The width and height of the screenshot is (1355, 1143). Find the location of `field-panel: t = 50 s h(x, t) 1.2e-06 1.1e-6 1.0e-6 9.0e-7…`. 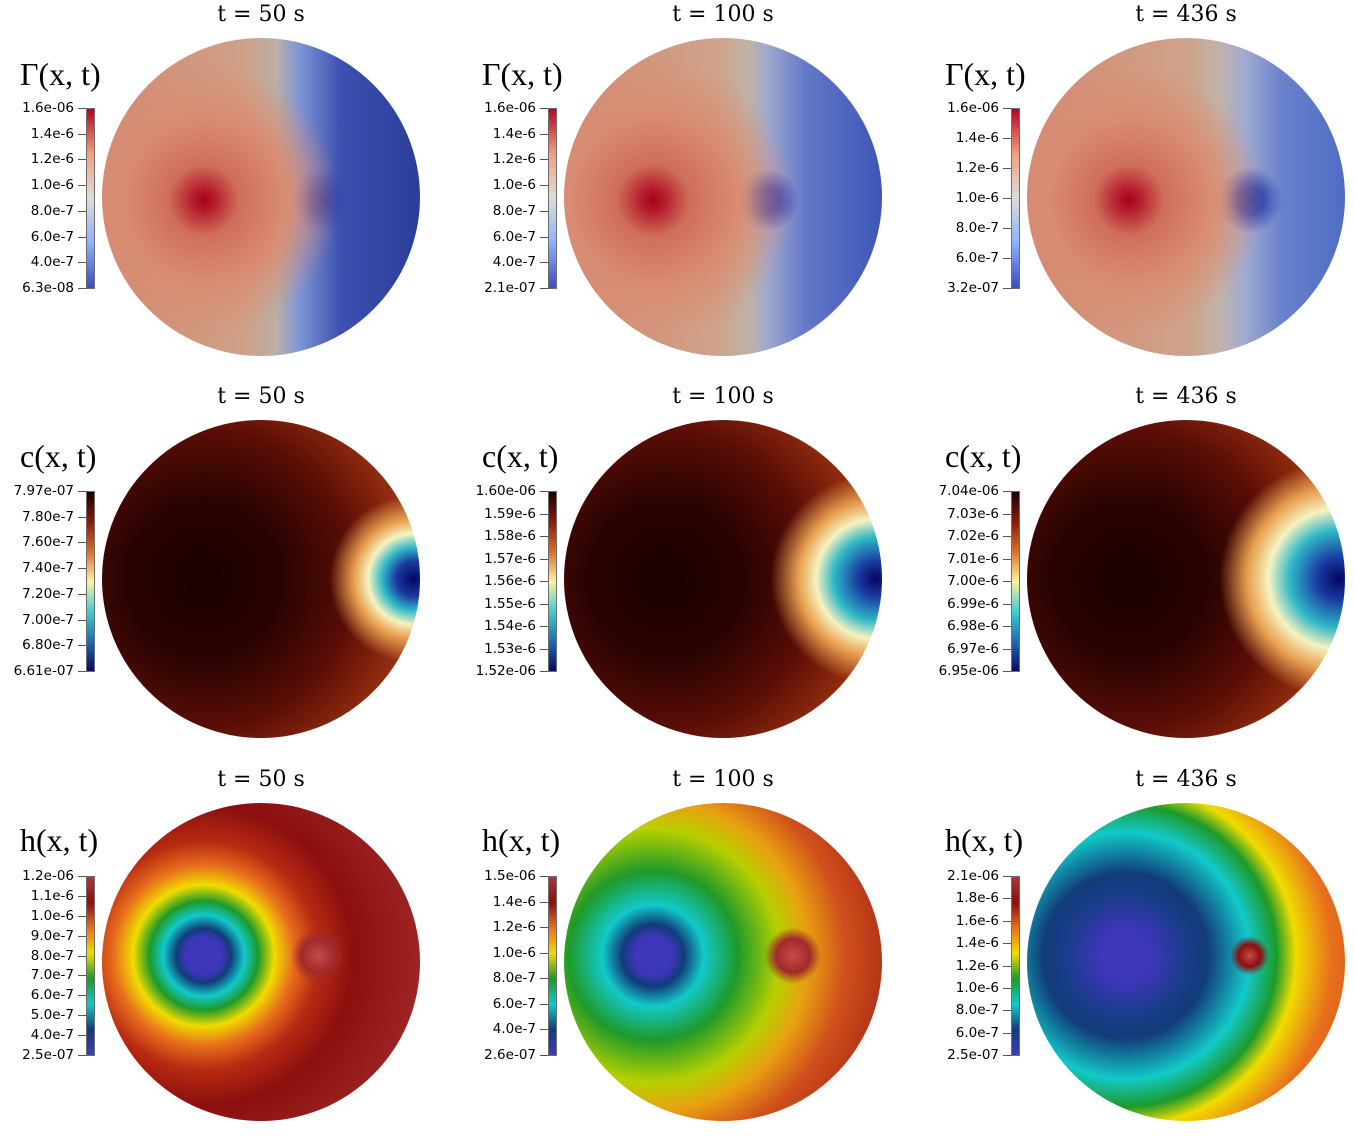

field-panel: t = 50 s h(x, t) 1.2e-06 1.1e-6 1.0e-6 9.0e-7… is located at coordinates (226, 954).